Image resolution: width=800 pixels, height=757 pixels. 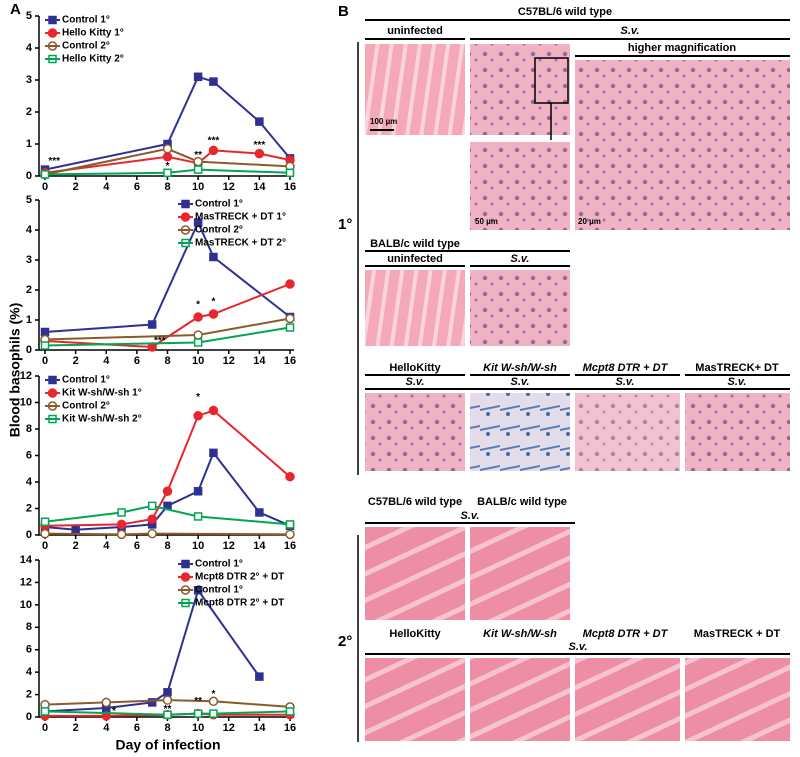 I want to click on group-title: C57BL/6 wild type, so click(x=565, y=12).